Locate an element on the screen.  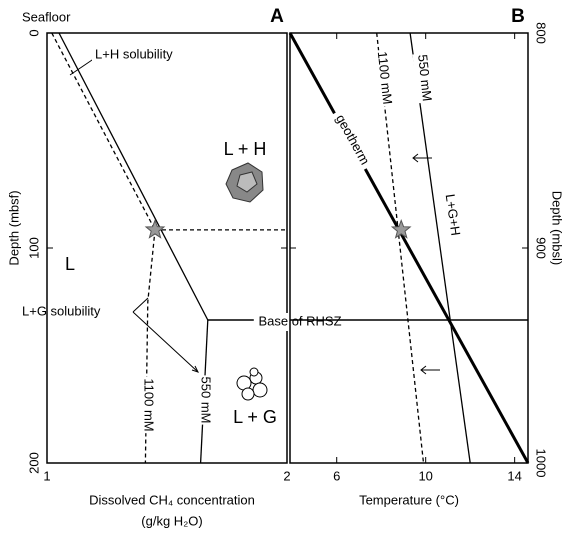
annotation: L + H is located at coordinates (245, 149).